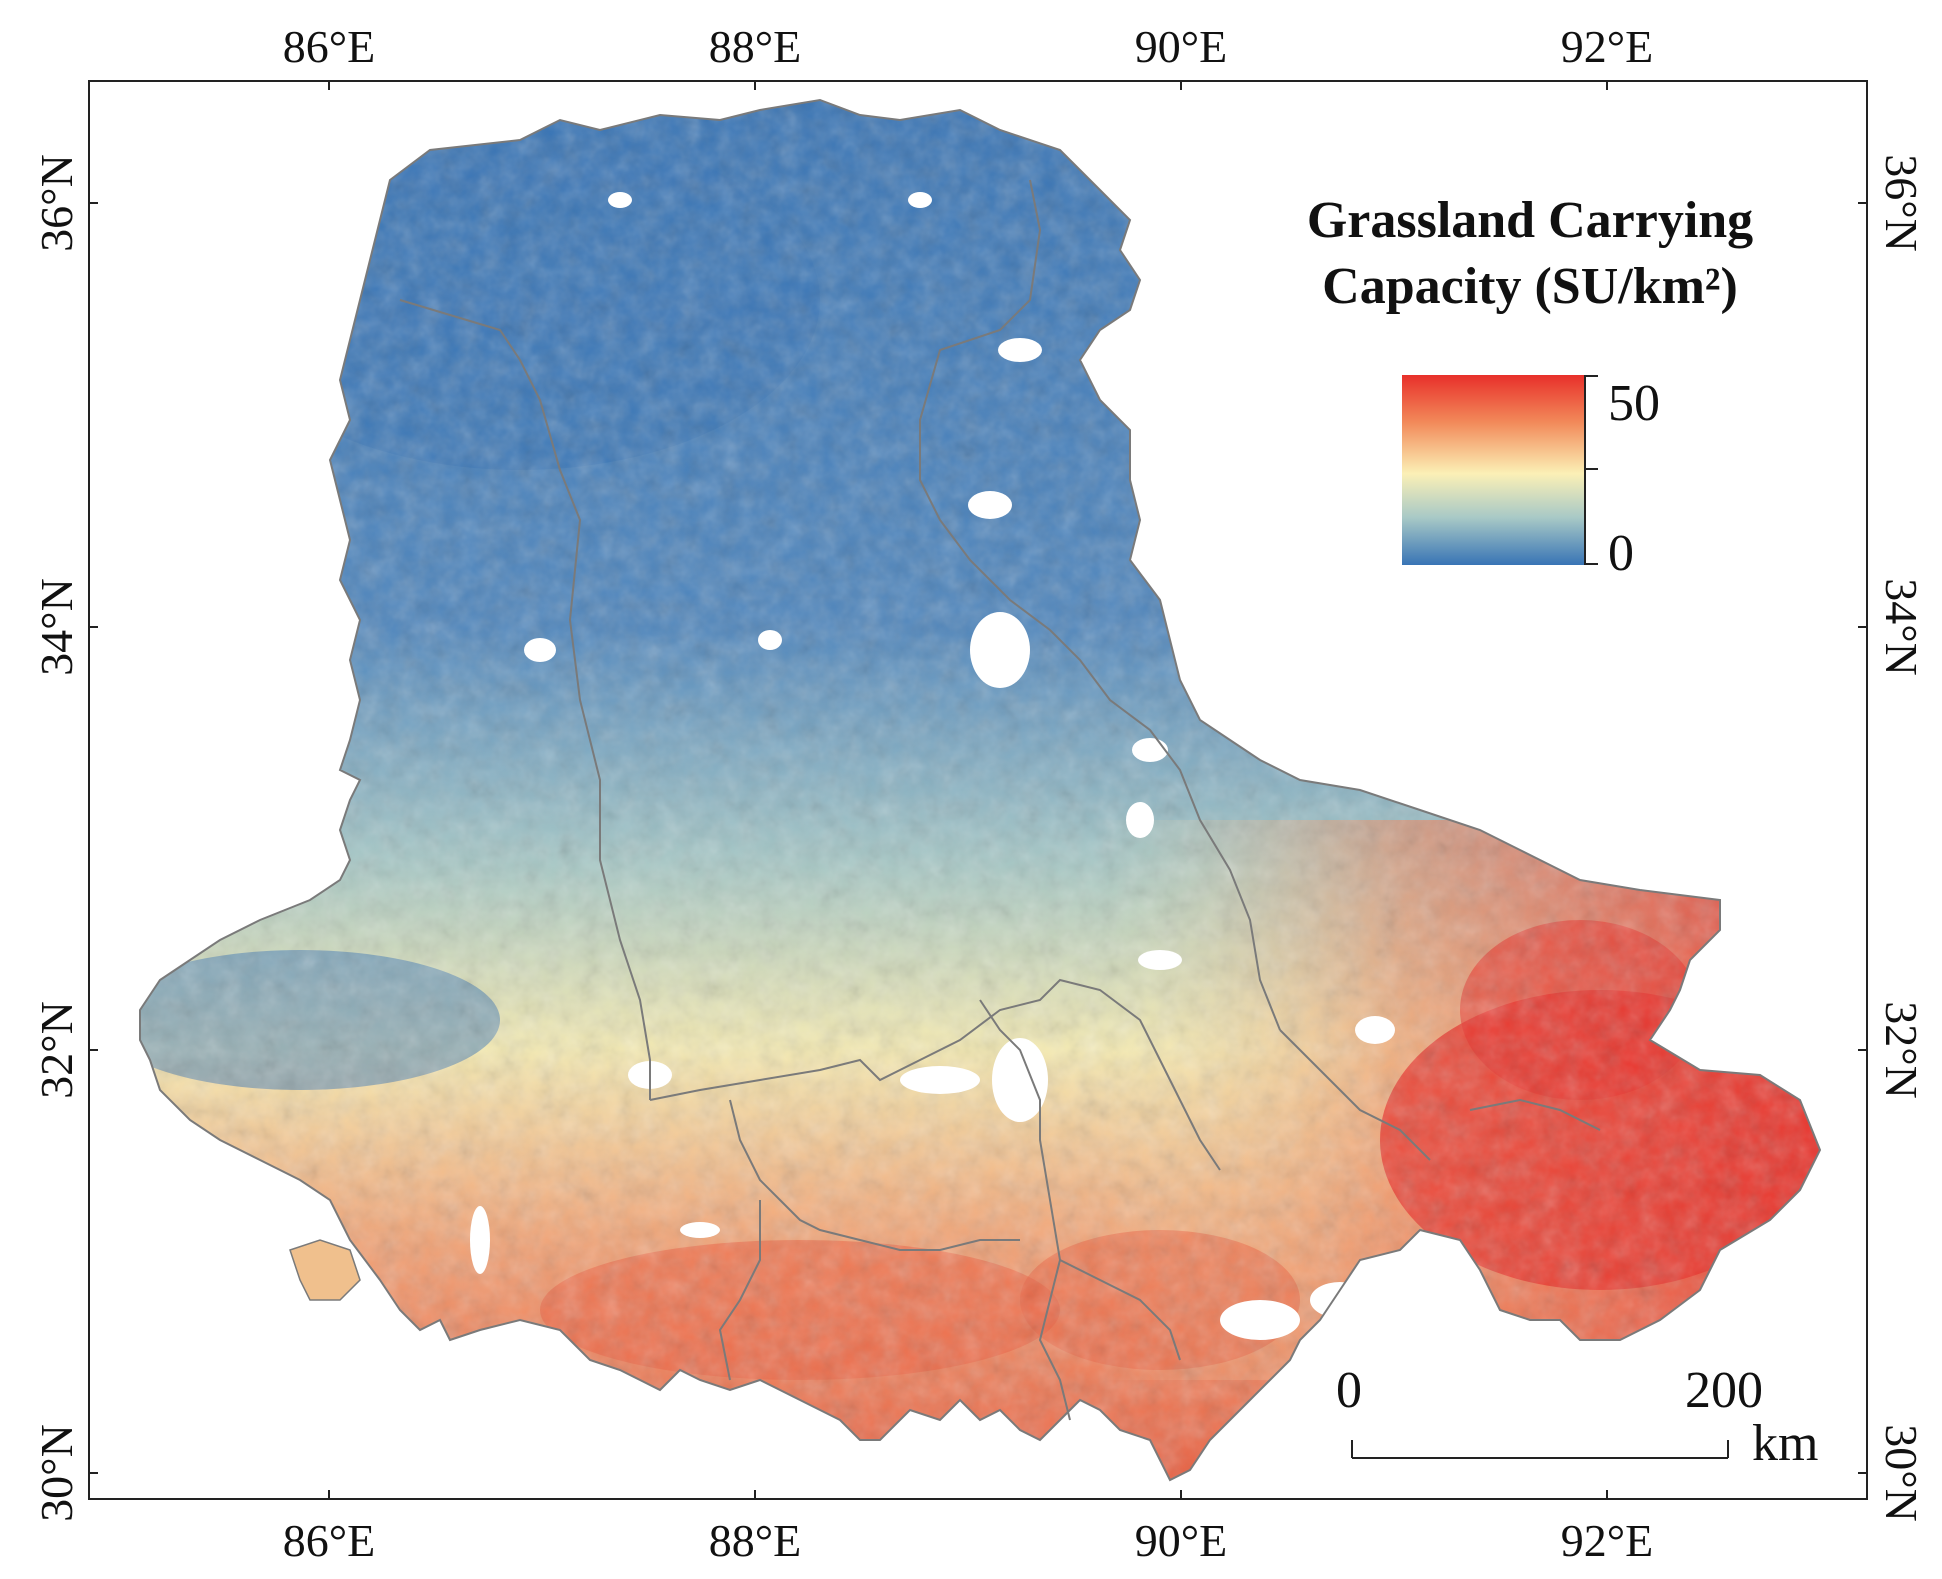  What do you see at coordinates (1621, 553) in the screenshot?
I see `legend-min-label: 0` at bounding box center [1621, 553].